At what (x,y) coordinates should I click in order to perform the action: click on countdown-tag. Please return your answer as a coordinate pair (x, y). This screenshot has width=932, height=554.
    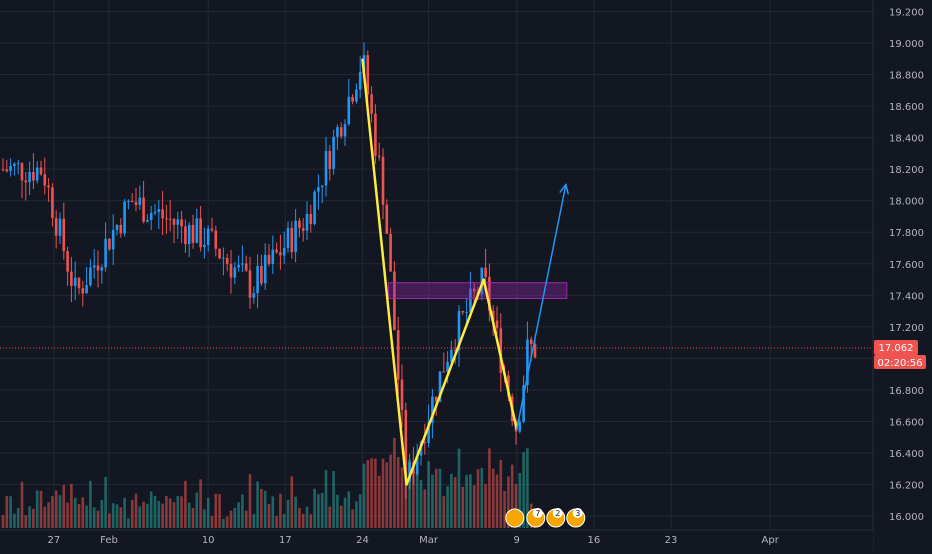
    Looking at the image, I should click on (900, 362).